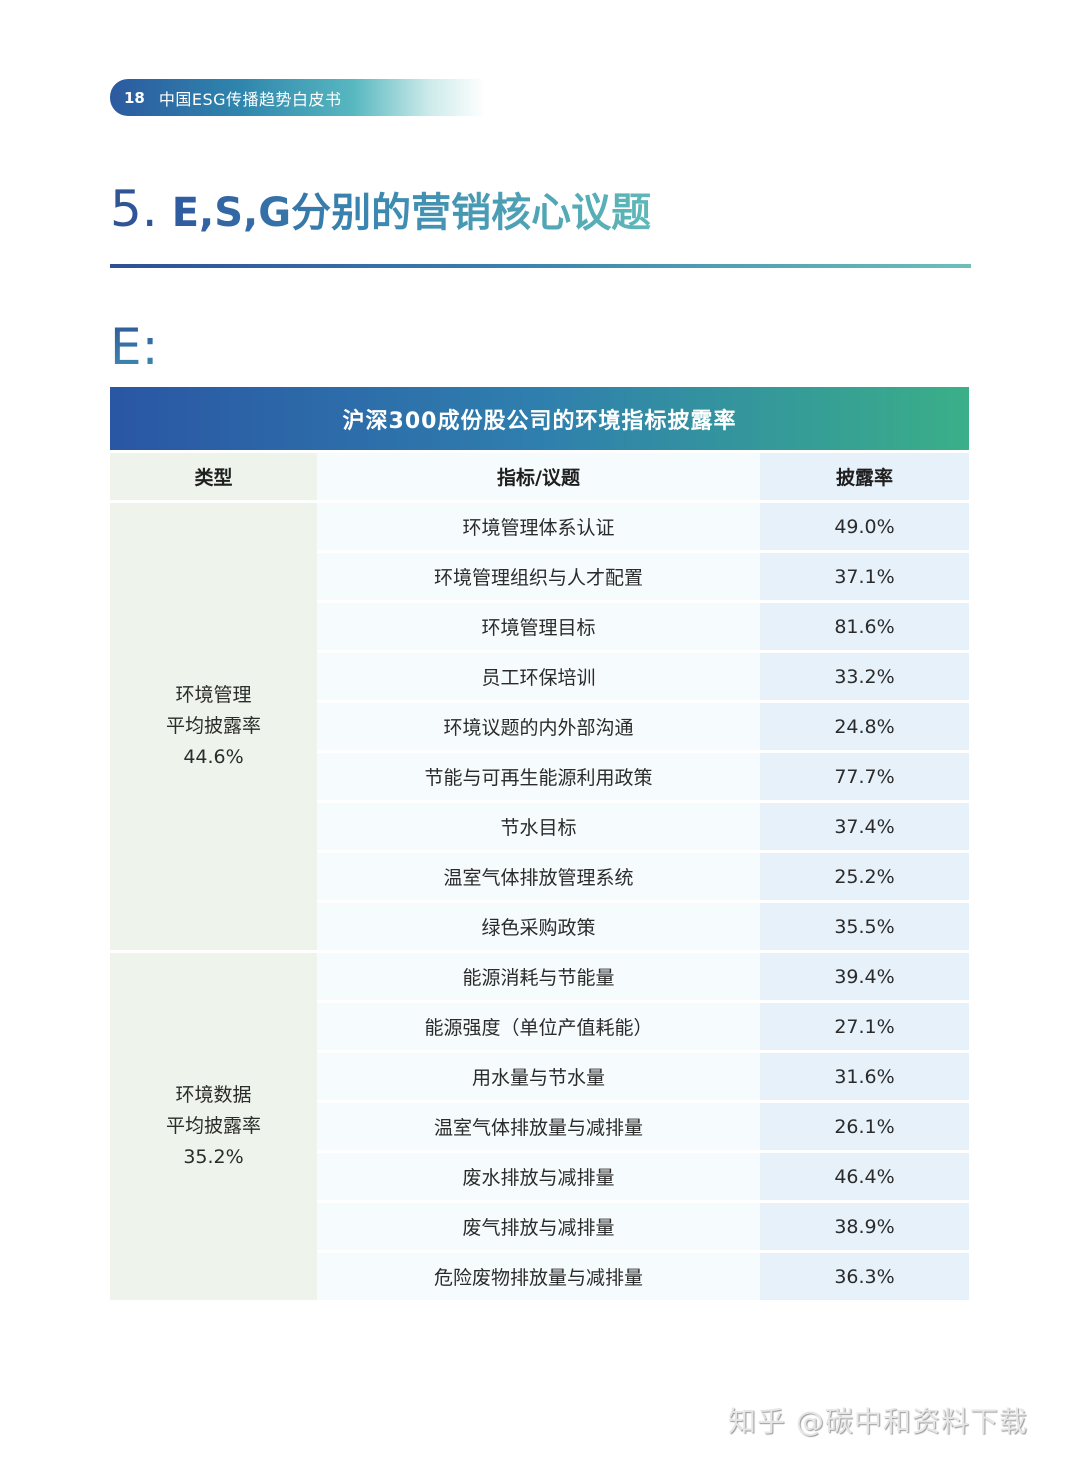  What do you see at coordinates (864, 926) in the screenshot?
I see `rate-cell: 35.5%` at bounding box center [864, 926].